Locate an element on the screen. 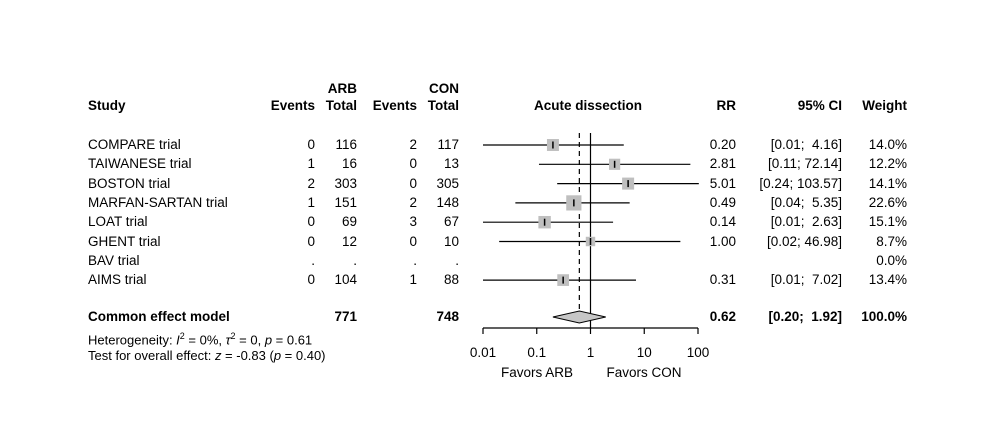  row-con-events: 3 is located at coordinates (413, 222).